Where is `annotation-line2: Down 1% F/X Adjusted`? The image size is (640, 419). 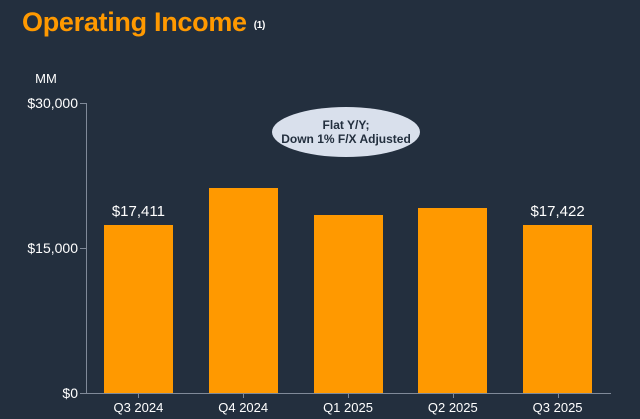
annotation-line2: Down 1% F/X Adjusted is located at coordinates (346, 139).